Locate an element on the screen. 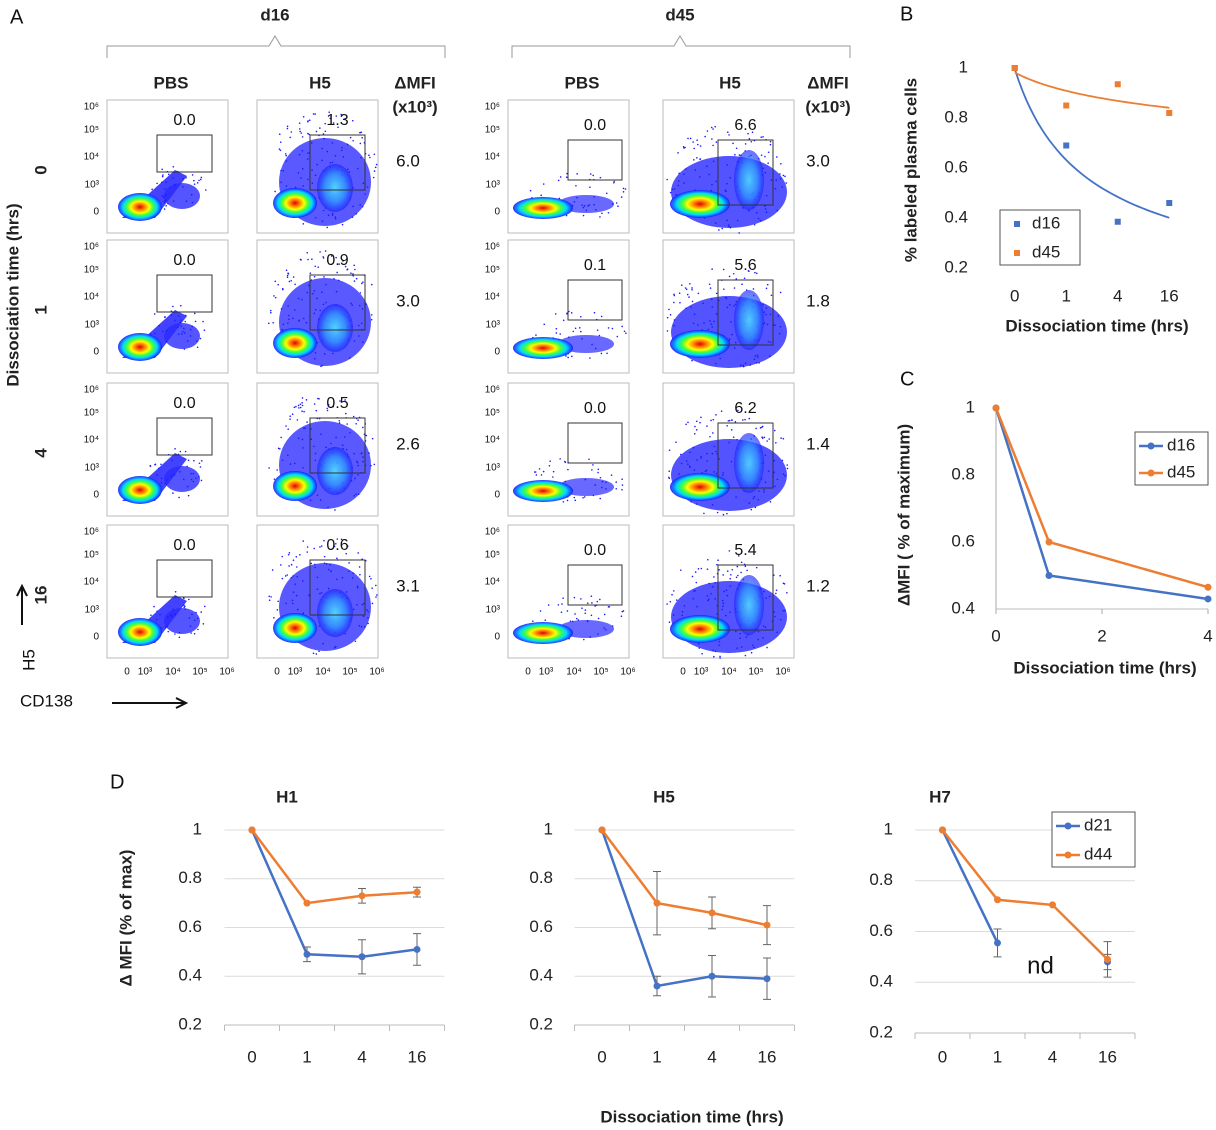 The image size is (1216, 1130). y-tick-label: 0.4 is located at coordinates (190, 975).